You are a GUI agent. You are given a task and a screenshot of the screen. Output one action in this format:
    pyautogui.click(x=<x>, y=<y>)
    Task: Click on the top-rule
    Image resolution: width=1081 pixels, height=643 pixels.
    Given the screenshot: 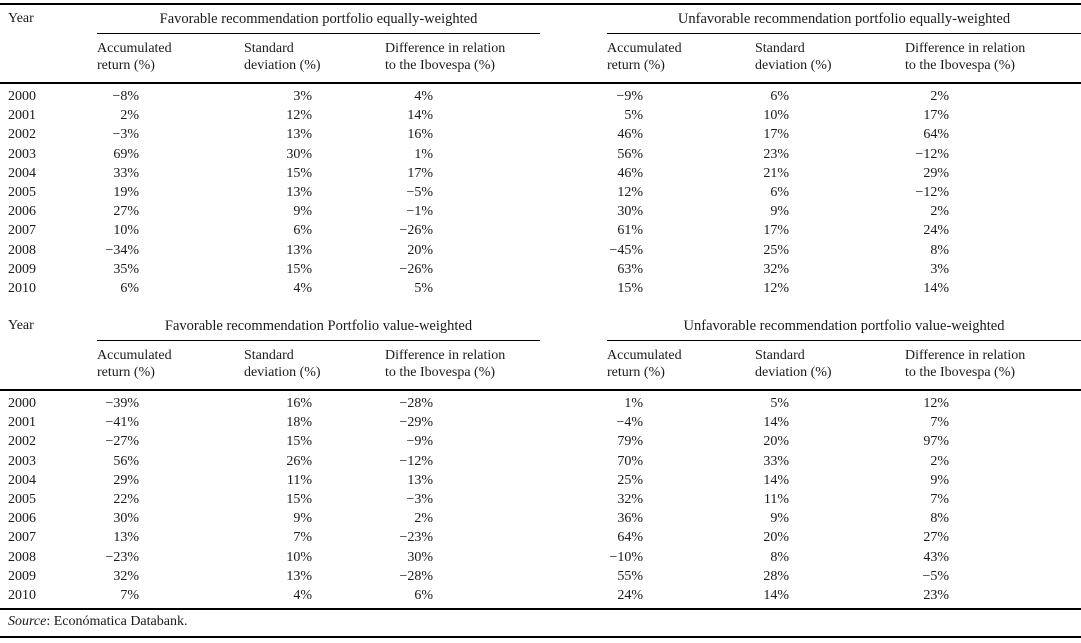 What is the action you would take?
    pyautogui.click(x=540, y=4)
    